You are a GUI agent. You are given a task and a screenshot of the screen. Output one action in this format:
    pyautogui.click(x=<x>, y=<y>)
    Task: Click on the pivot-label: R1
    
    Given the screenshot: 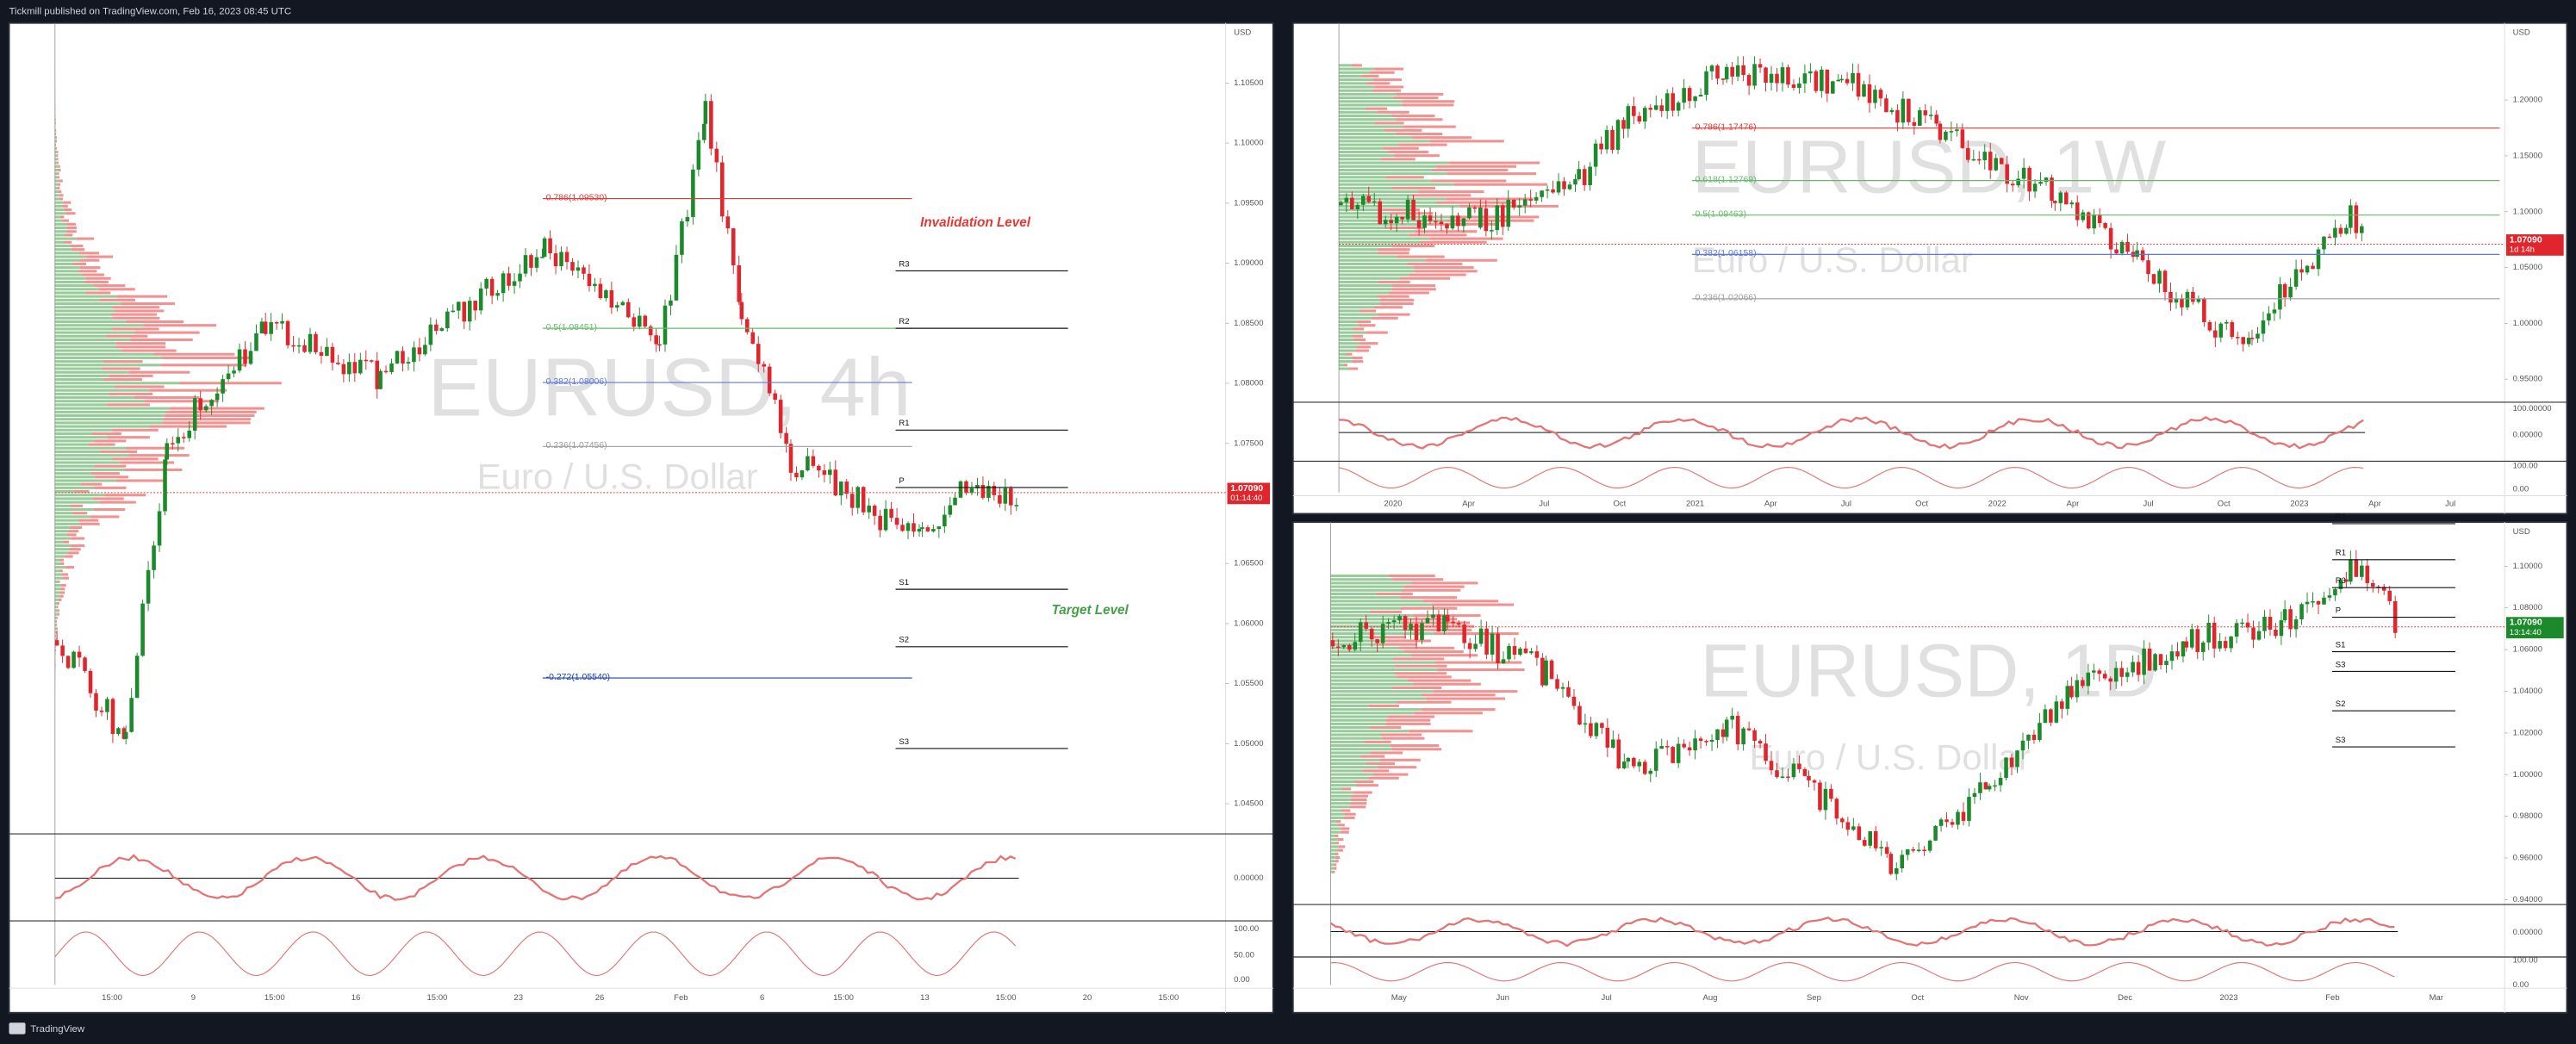 What is the action you would take?
    pyautogui.click(x=2341, y=553)
    